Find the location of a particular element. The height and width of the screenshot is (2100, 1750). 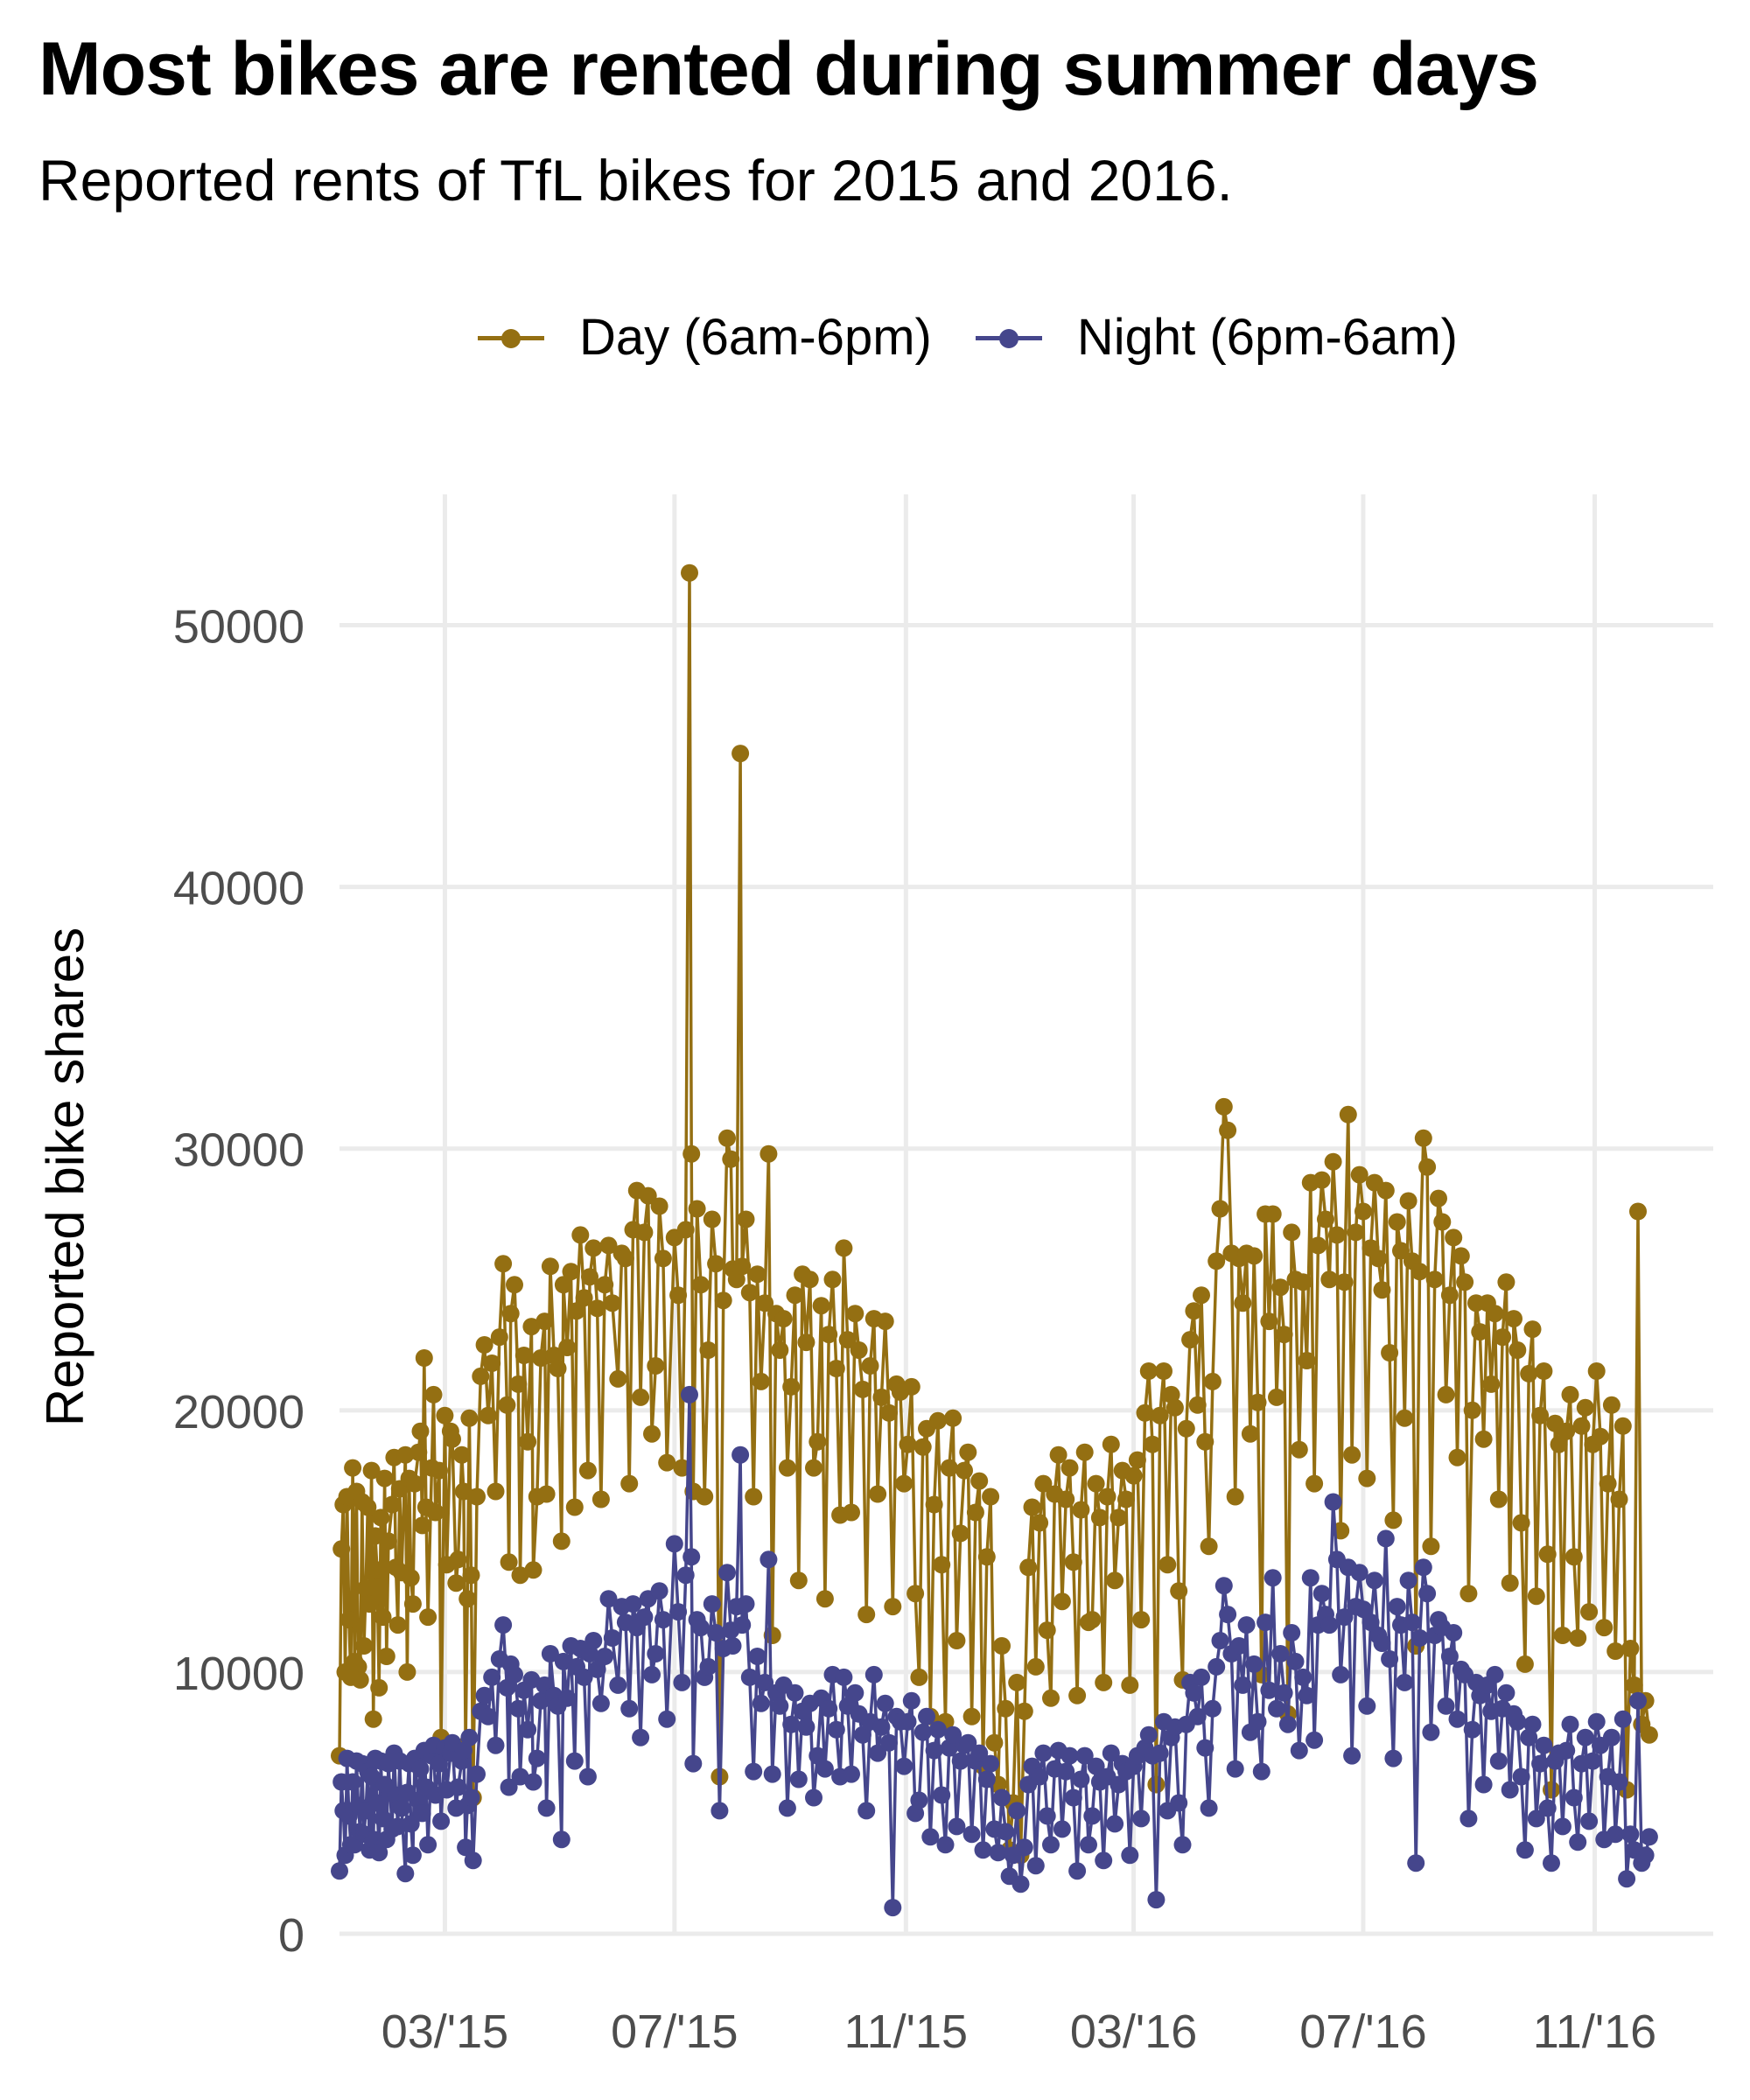

legend: Day (6am-6pm) Night (6pm-6am) is located at coordinates (984, 337).